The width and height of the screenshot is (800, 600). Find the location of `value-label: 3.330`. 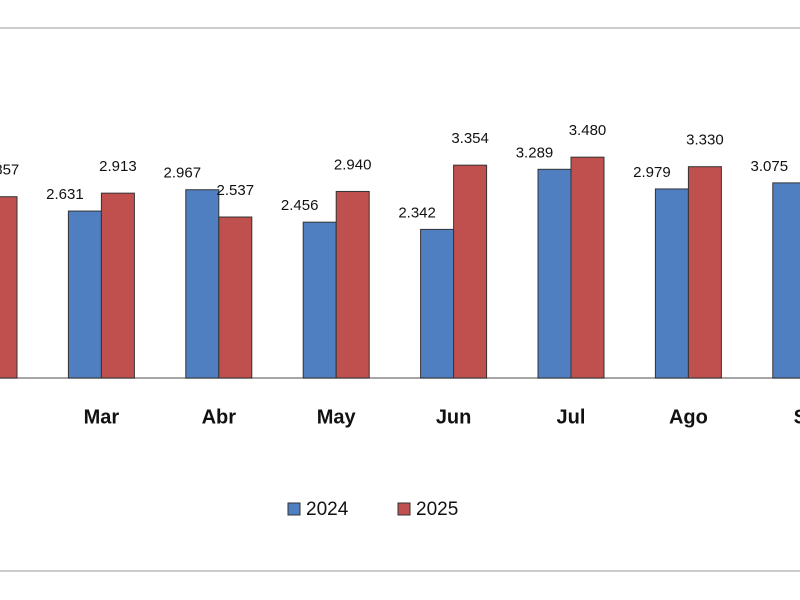

value-label: 3.330 is located at coordinates (705, 140).